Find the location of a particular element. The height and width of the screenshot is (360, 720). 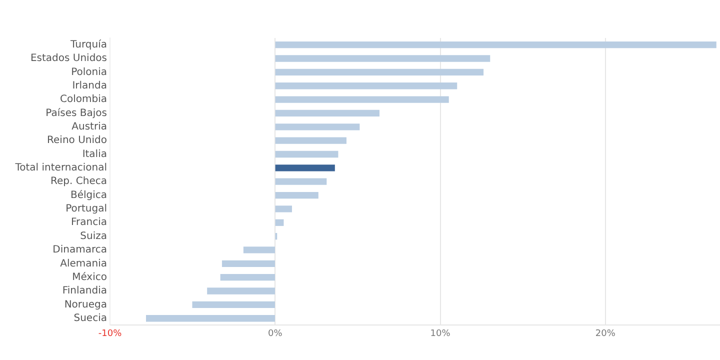

y-tick-label: Rep. Checa is located at coordinates (78, 182).